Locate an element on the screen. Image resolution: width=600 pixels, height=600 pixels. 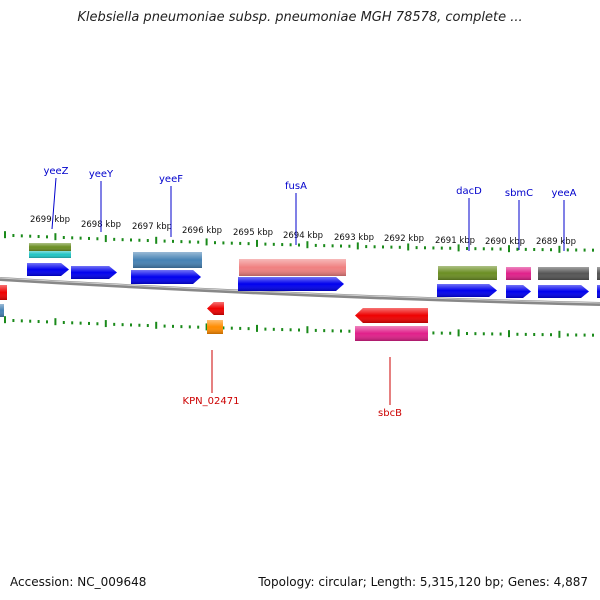
gene-label: sbcB is located at coordinates (390, 413).